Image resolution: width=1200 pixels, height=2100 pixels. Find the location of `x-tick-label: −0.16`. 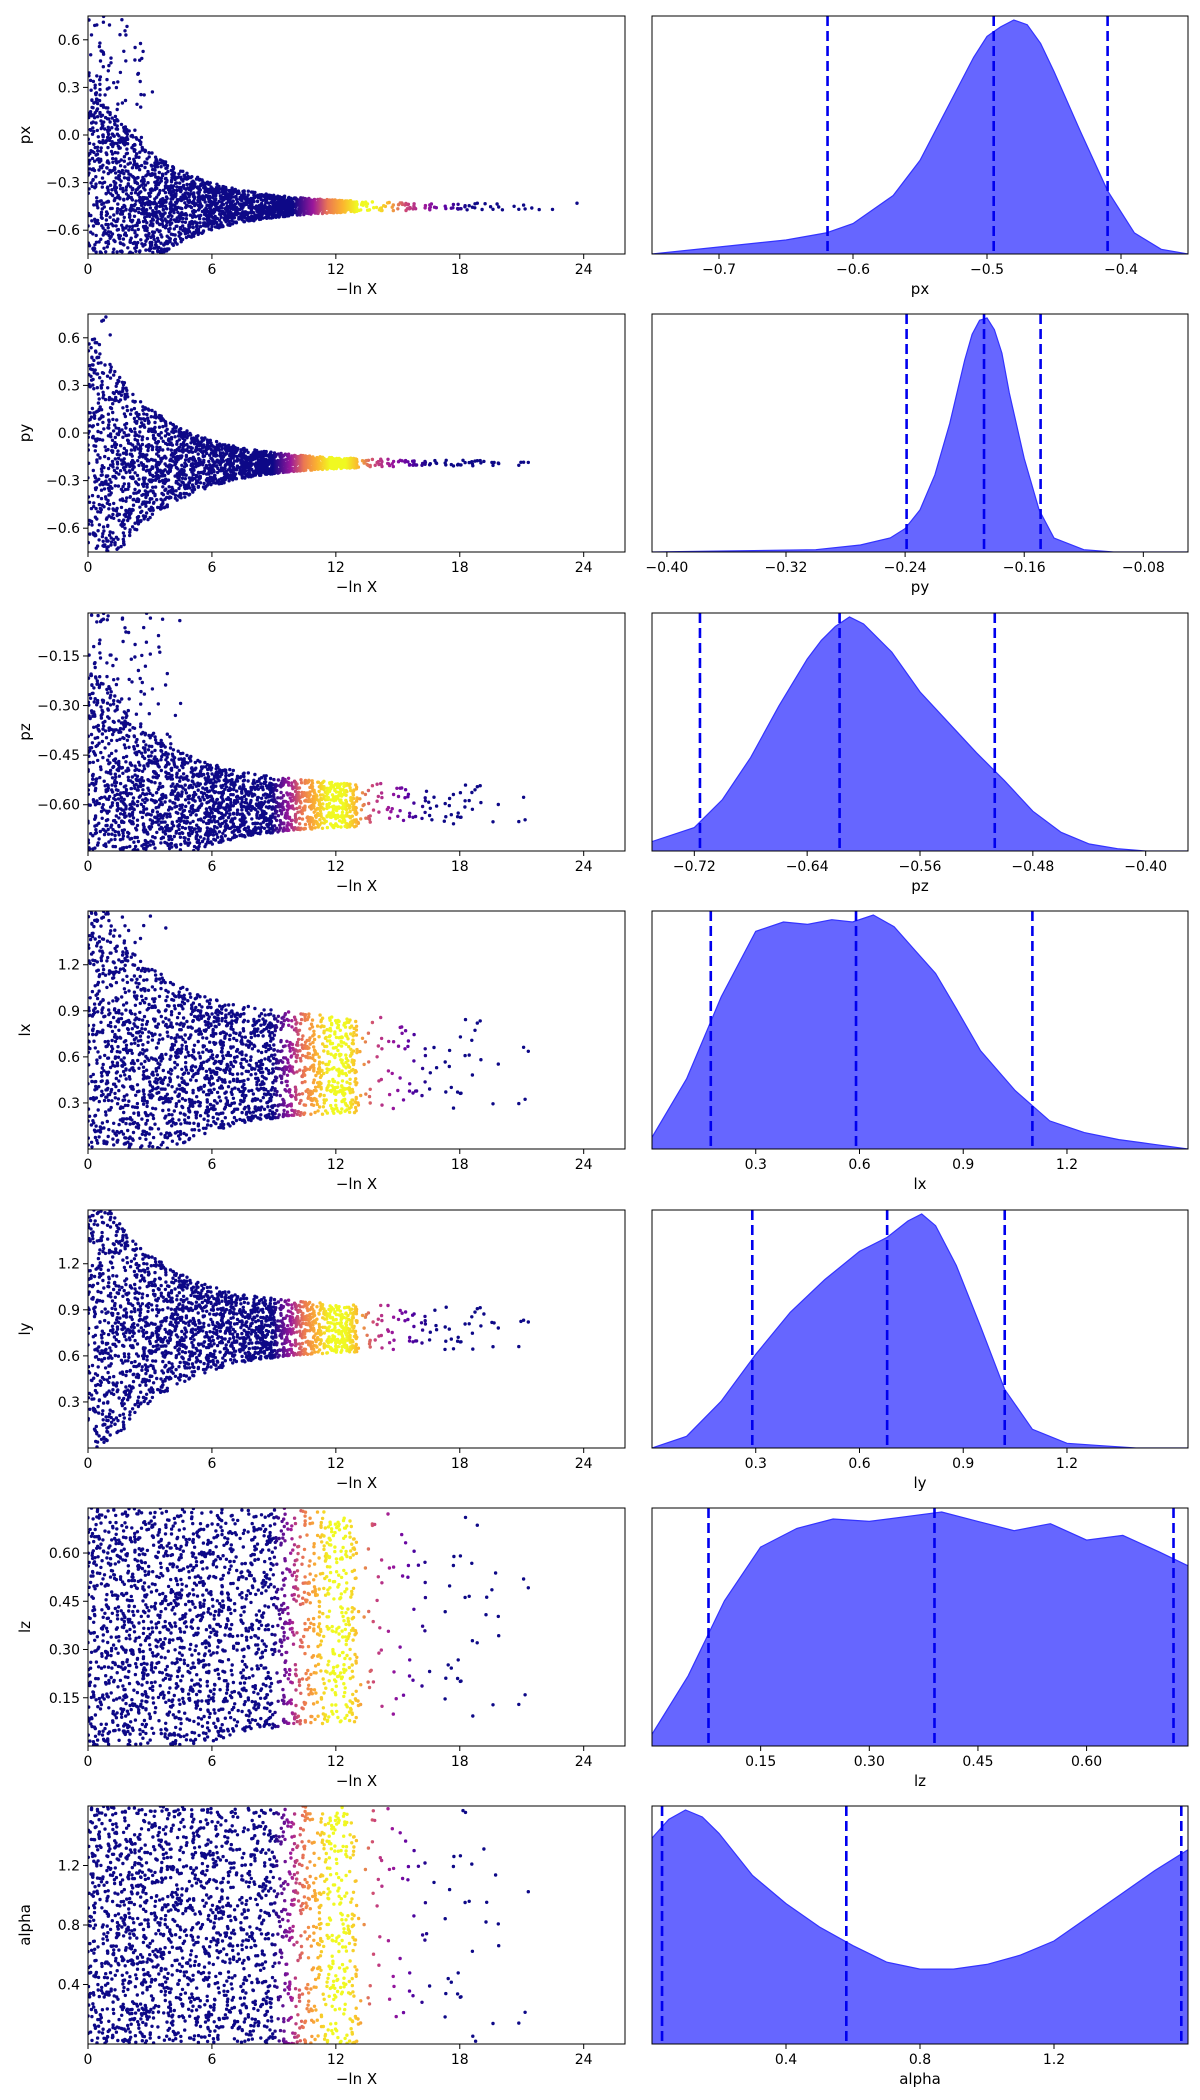

x-tick-label: −0.16 is located at coordinates (1024, 568).